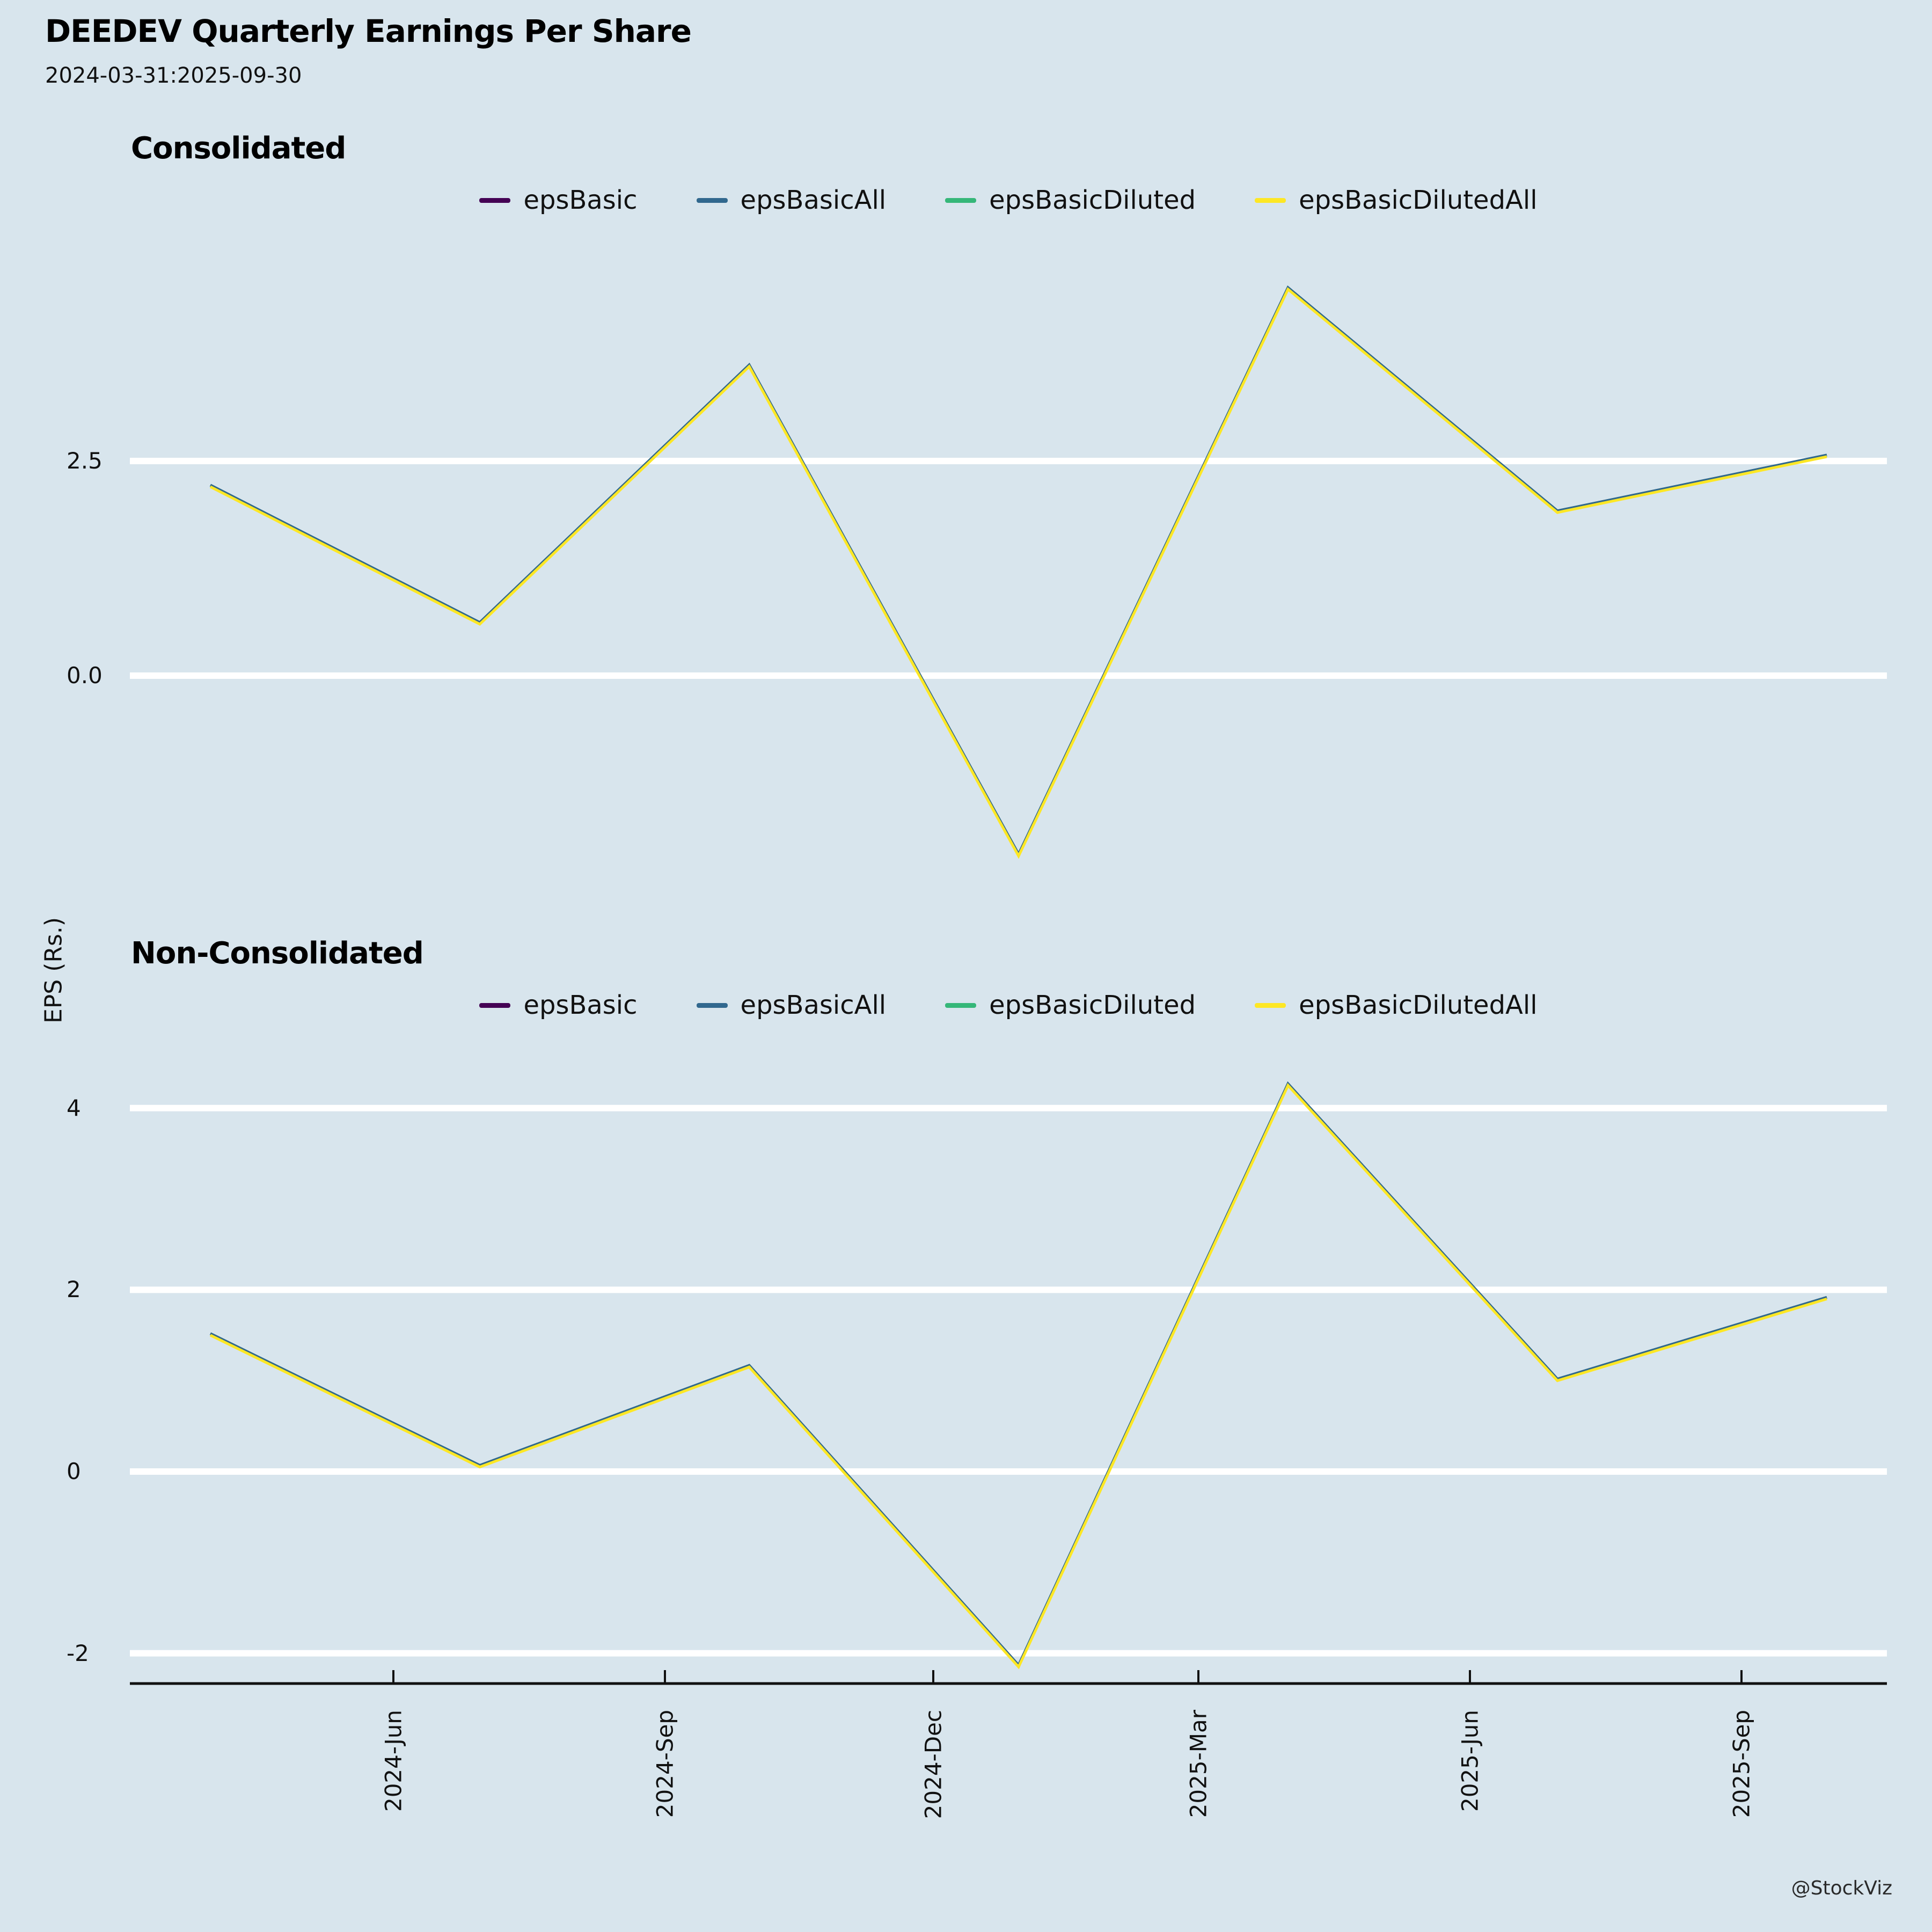 This screenshot has width=1932, height=1932. I want to click on heading-nonconsolidated: Non-Consolidated, so click(277, 953).